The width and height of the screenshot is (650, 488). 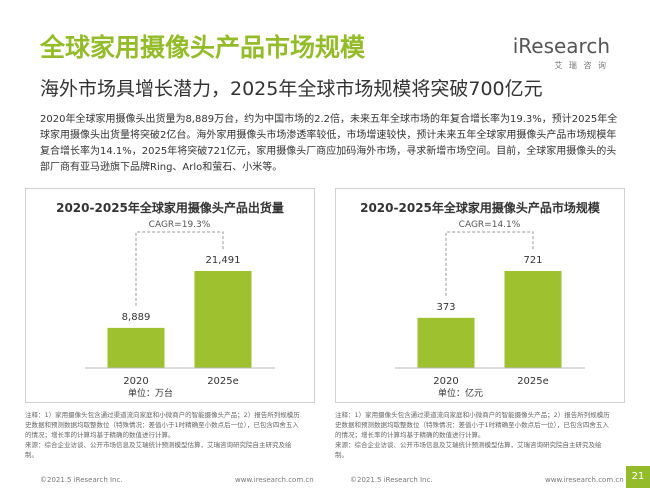 What do you see at coordinates (150, 393) in the screenshot?
I see `unit-label: 单位：万台` at bounding box center [150, 393].